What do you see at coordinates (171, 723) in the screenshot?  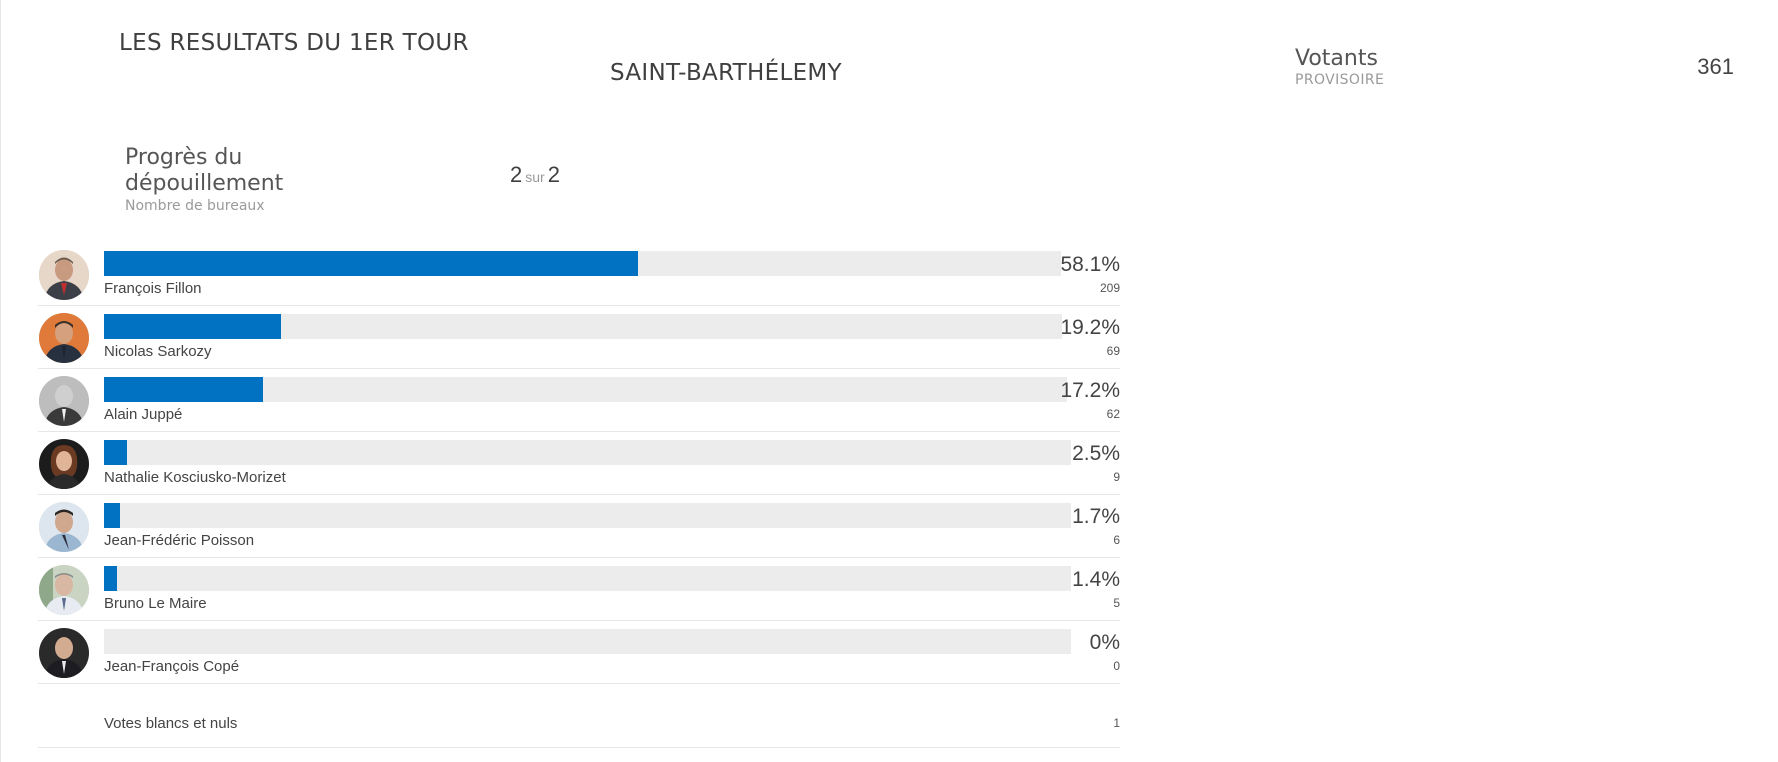 I see `blank-votes-label: Votes blancs et nuls` at bounding box center [171, 723].